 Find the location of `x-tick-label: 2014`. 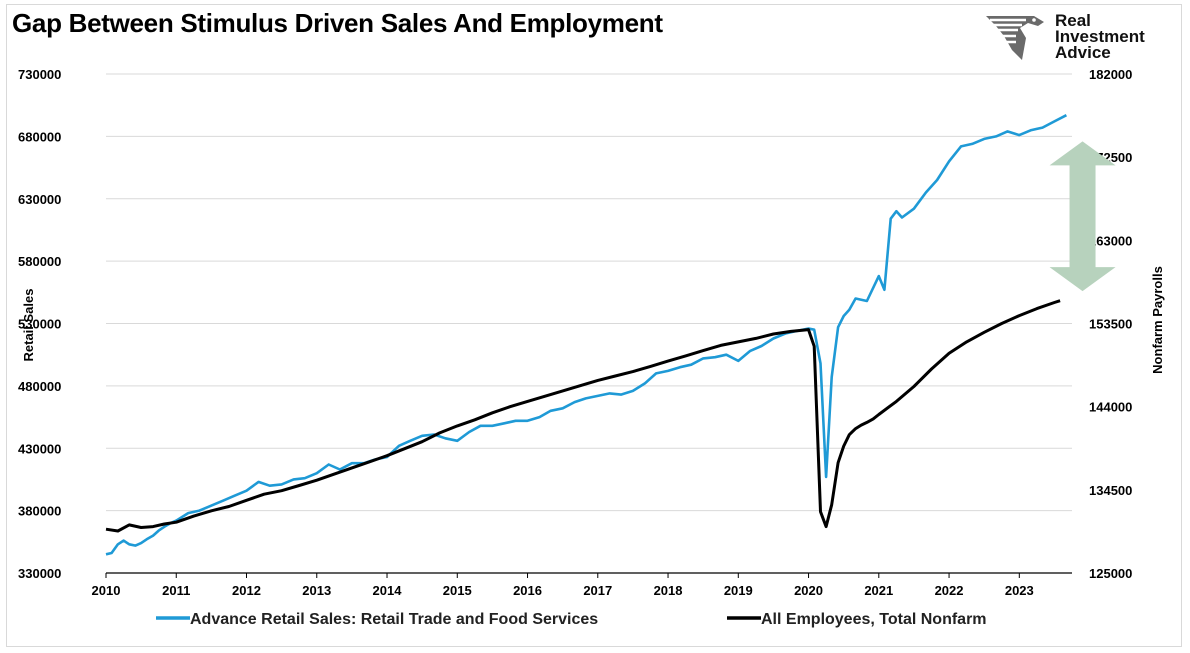

x-tick-label: 2014 is located at coordinates (388, 590).